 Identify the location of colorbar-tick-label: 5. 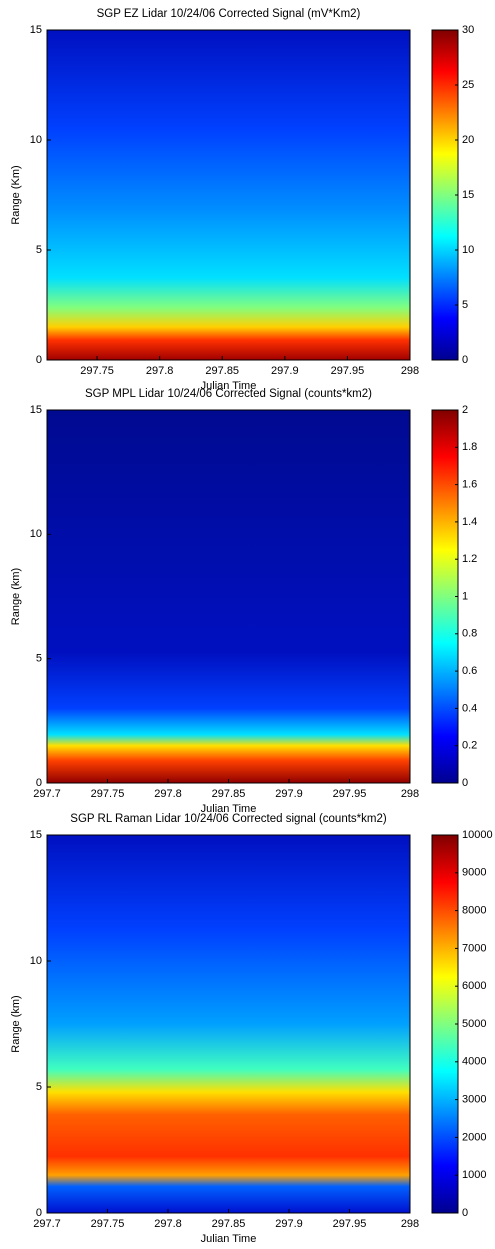
(465, 305).